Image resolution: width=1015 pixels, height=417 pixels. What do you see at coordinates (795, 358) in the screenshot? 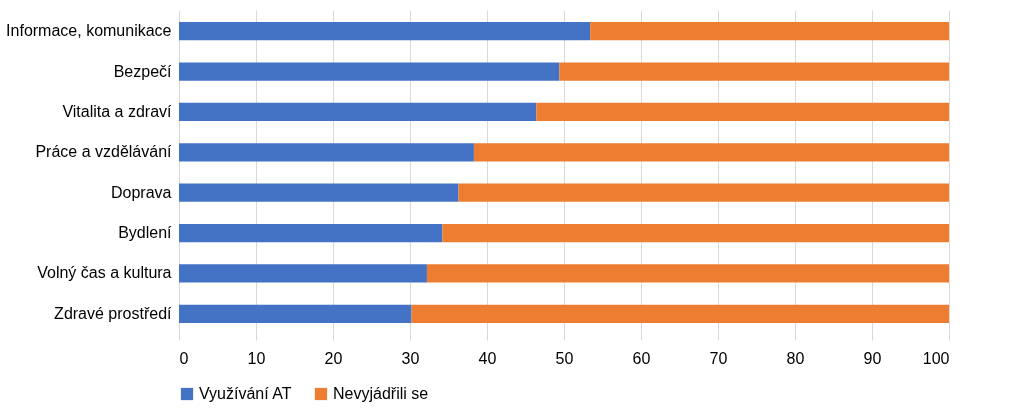
I see `x-tick-label: 80` at bounding box center [795, 358].